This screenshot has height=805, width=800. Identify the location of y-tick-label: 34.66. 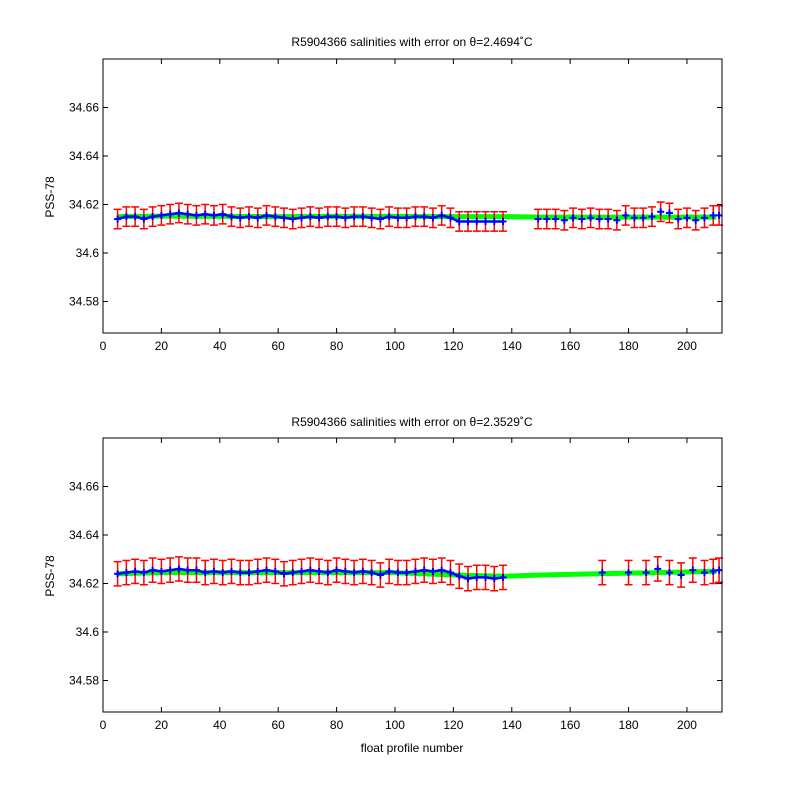
(84, 107).